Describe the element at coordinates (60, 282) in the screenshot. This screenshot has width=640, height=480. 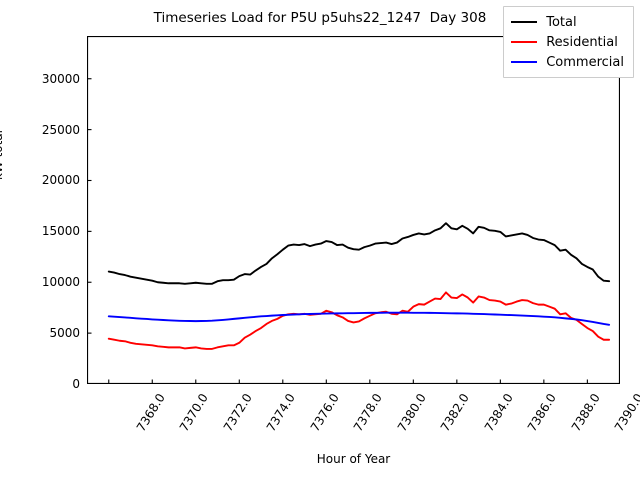
I see `y-tick-label: 10000` at that location.